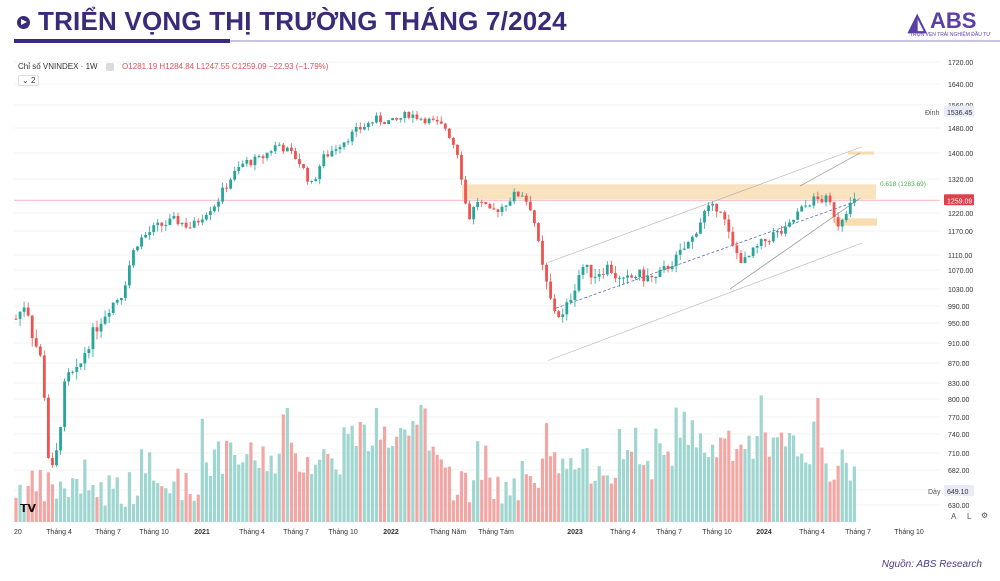 Image resolution: width=1000 pixels, height=581 pixels. What do you see at coordinates (202, 532) in the screenshot?
I see `x-tick-label: 2021` at bounding box center [202, 532].